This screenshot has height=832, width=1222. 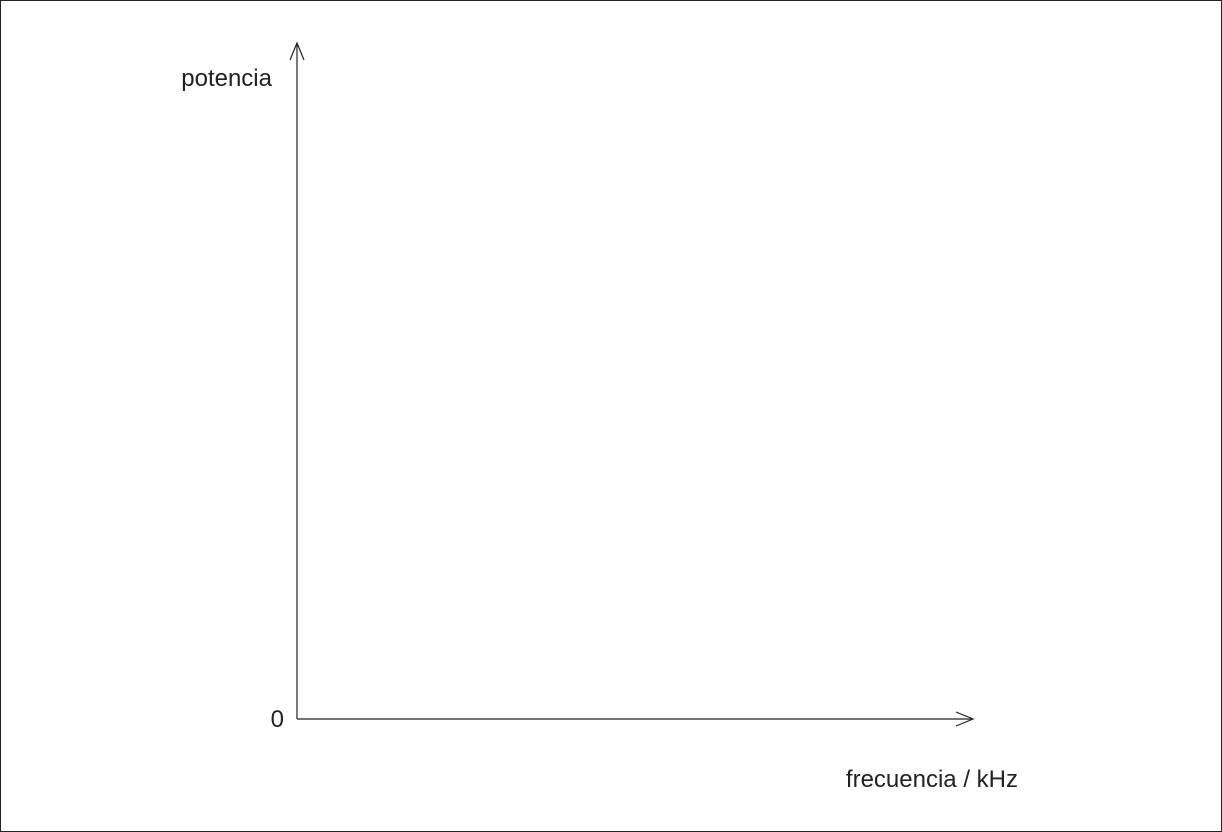 I want to click on origin-label: 0, so click(x=277, y=719).